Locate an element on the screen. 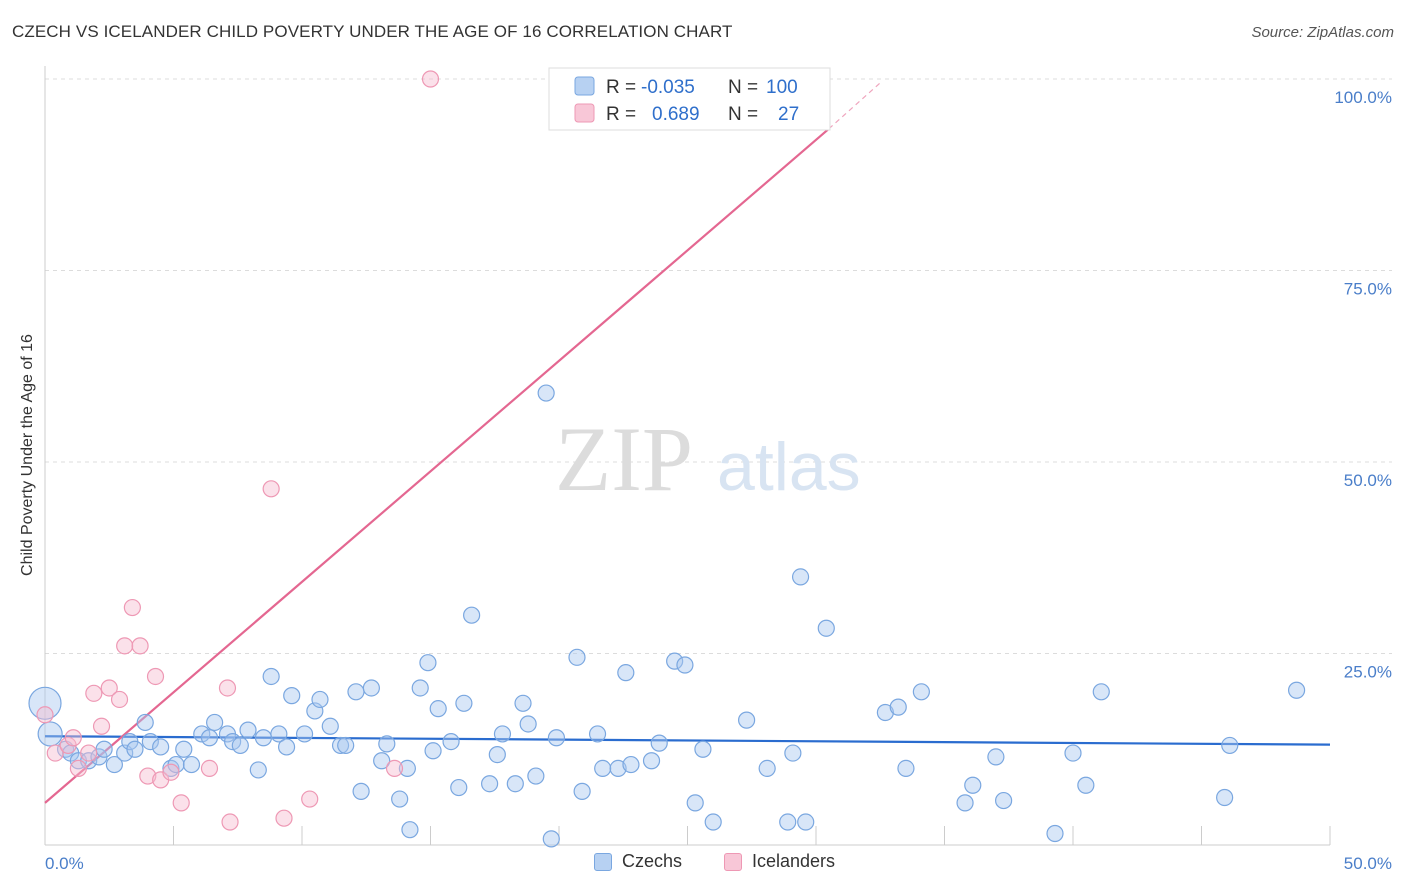 The height and width of the screenshot is (892, 1406). legend-item-czechs: Czechs is located at coordinates (638, 861).